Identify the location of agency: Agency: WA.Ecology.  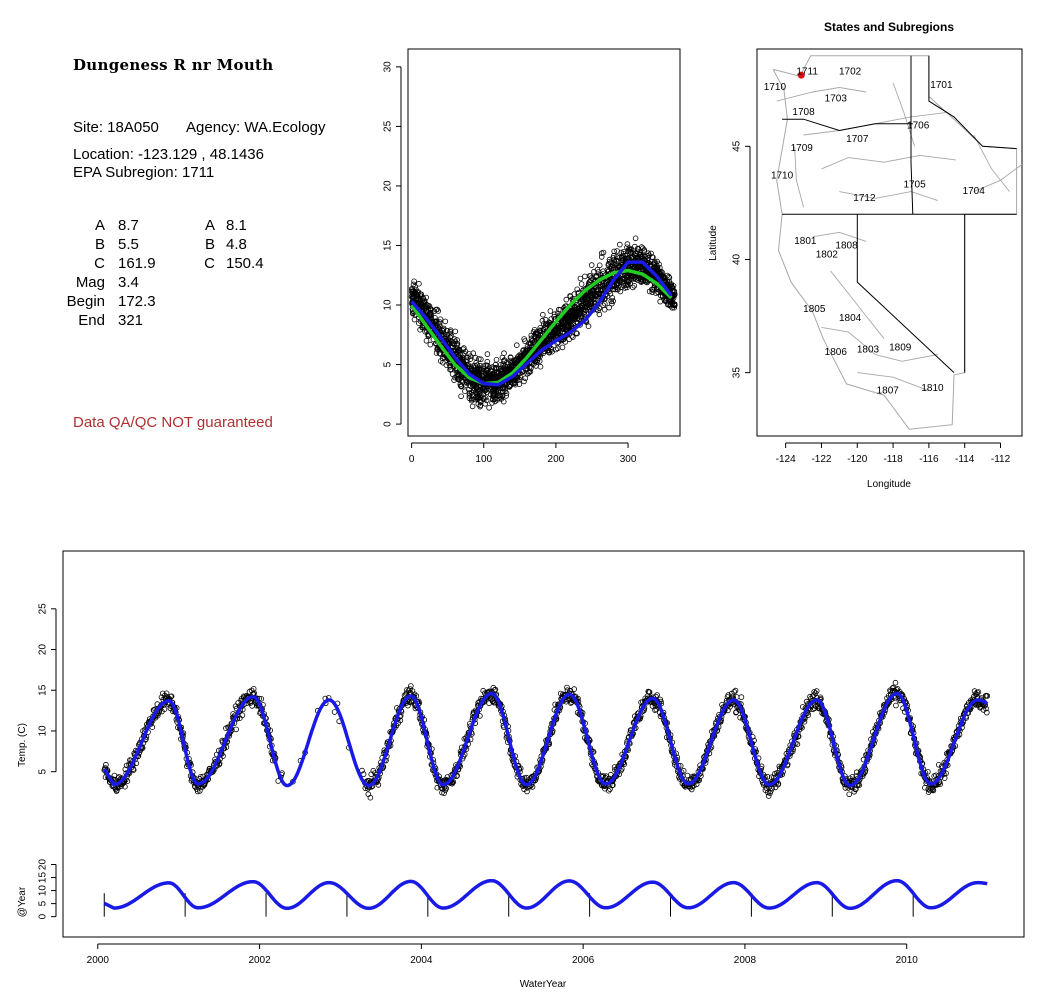
(256, 127).